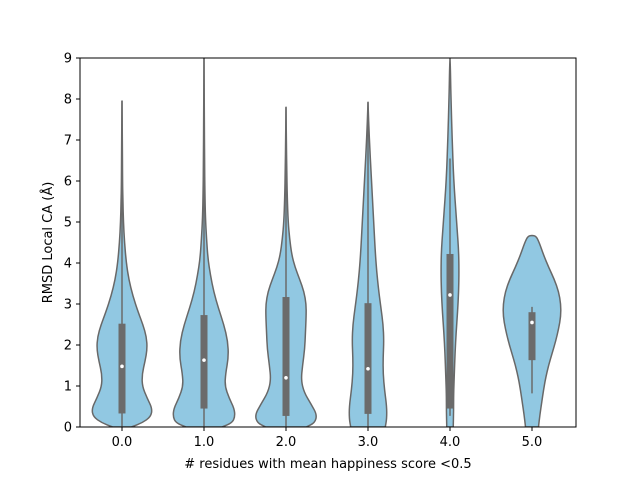 The image size is (640, 480). I want to click on y-tick-label-0: 0, so click(68, 428).